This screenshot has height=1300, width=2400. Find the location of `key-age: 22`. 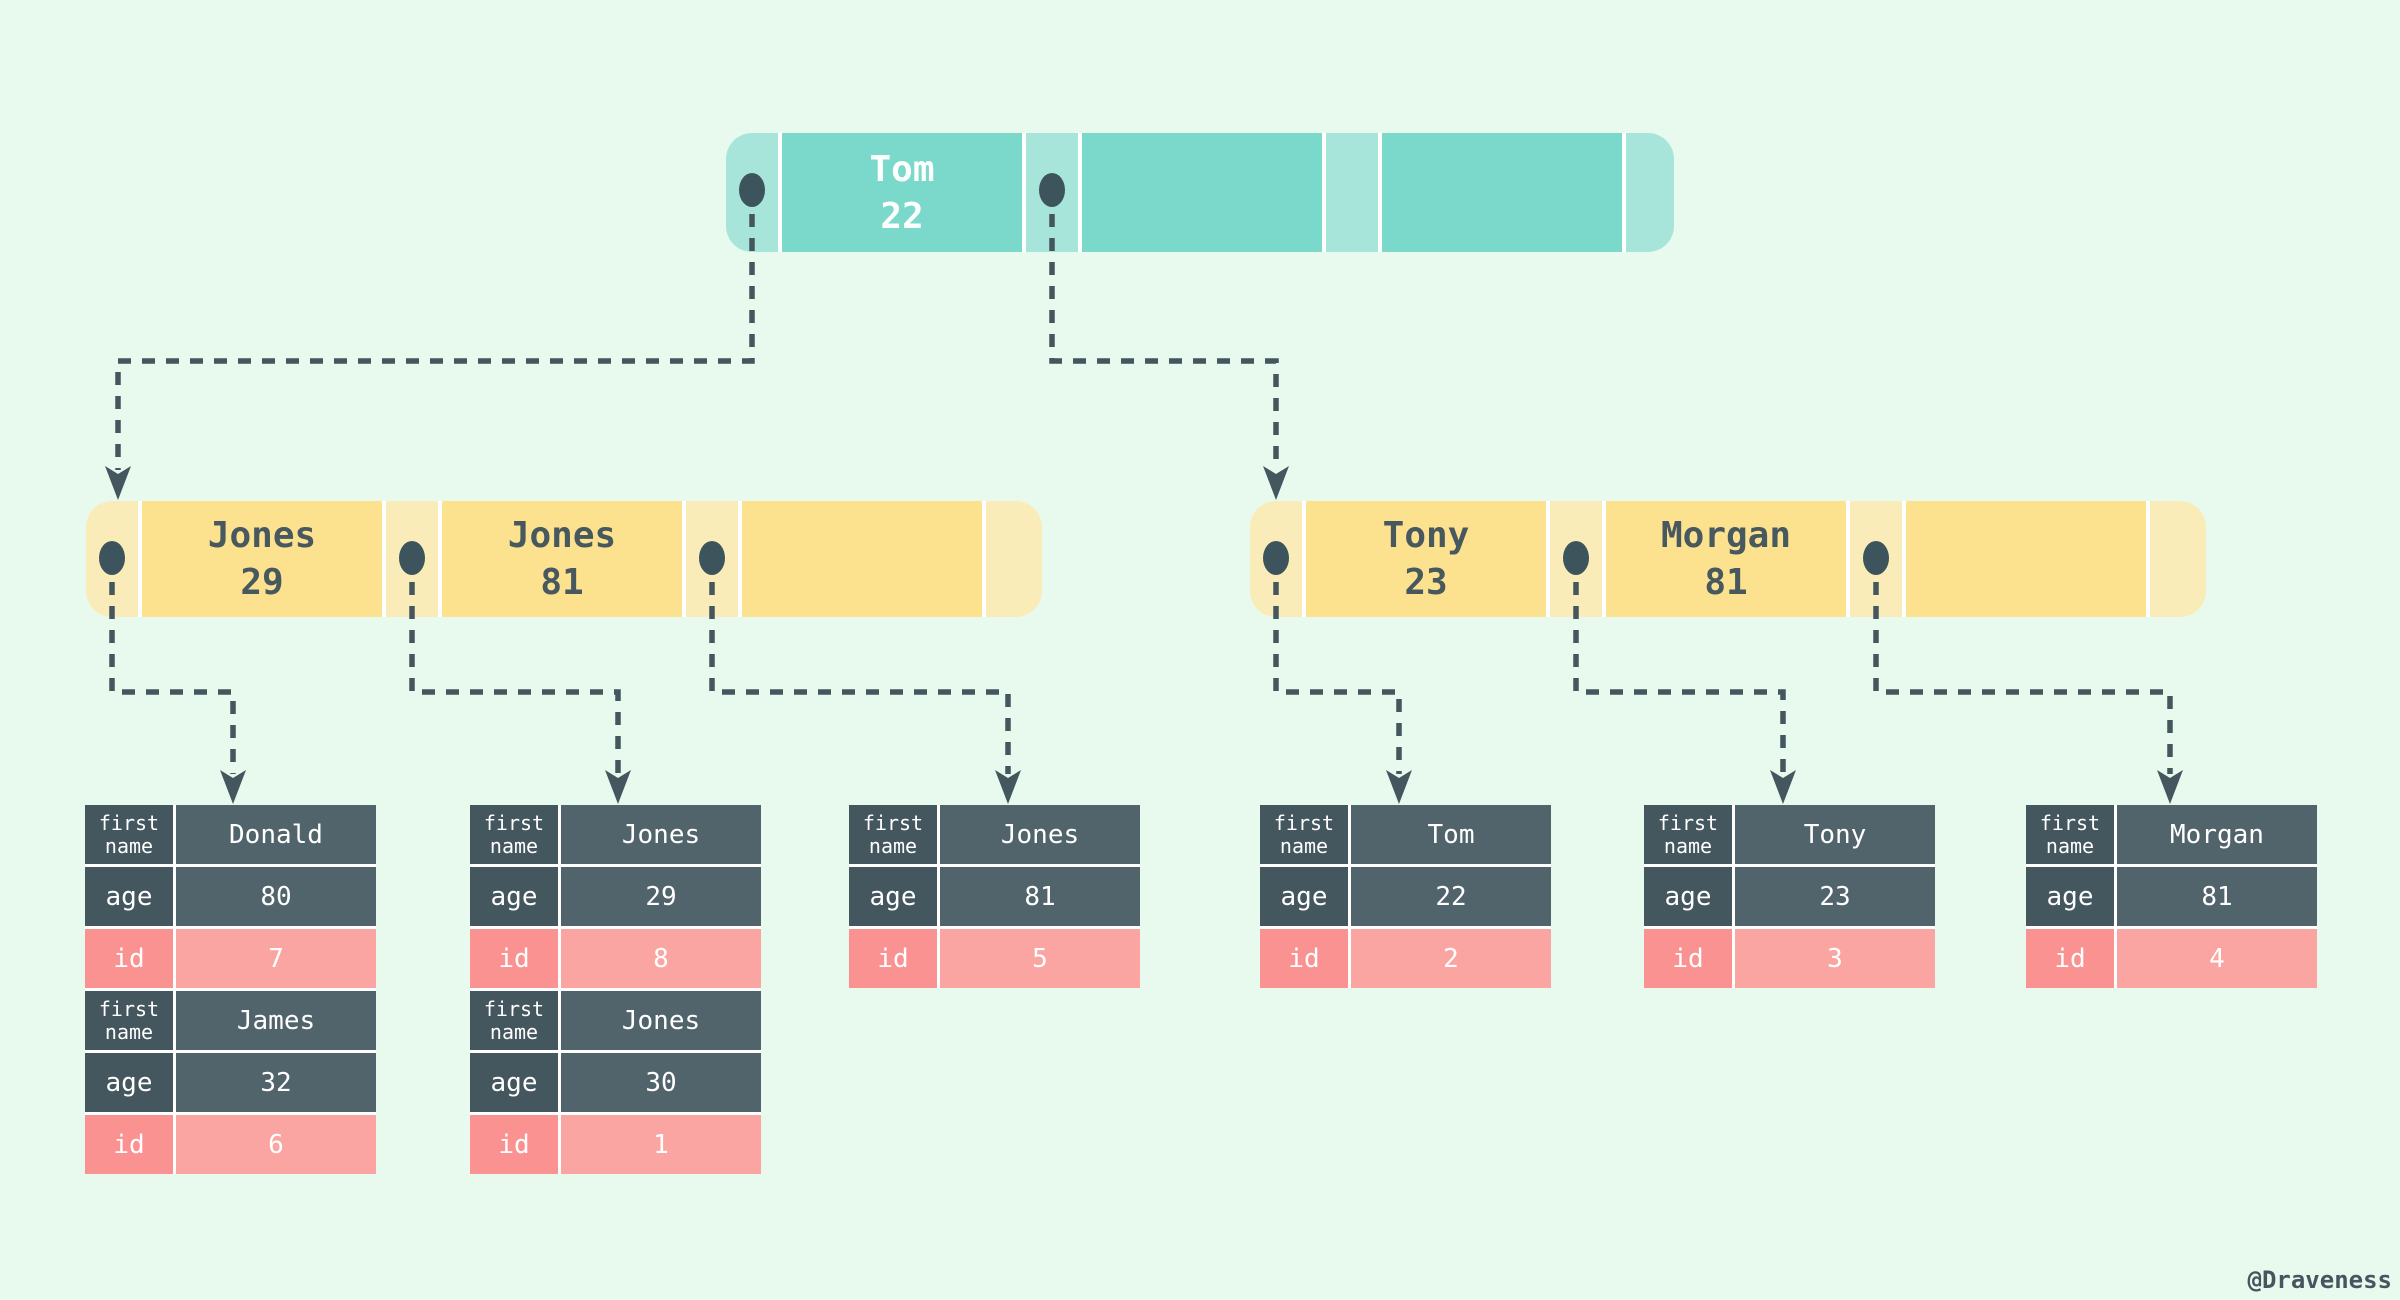

key-age: 22 is located at coordinates (902, 216).